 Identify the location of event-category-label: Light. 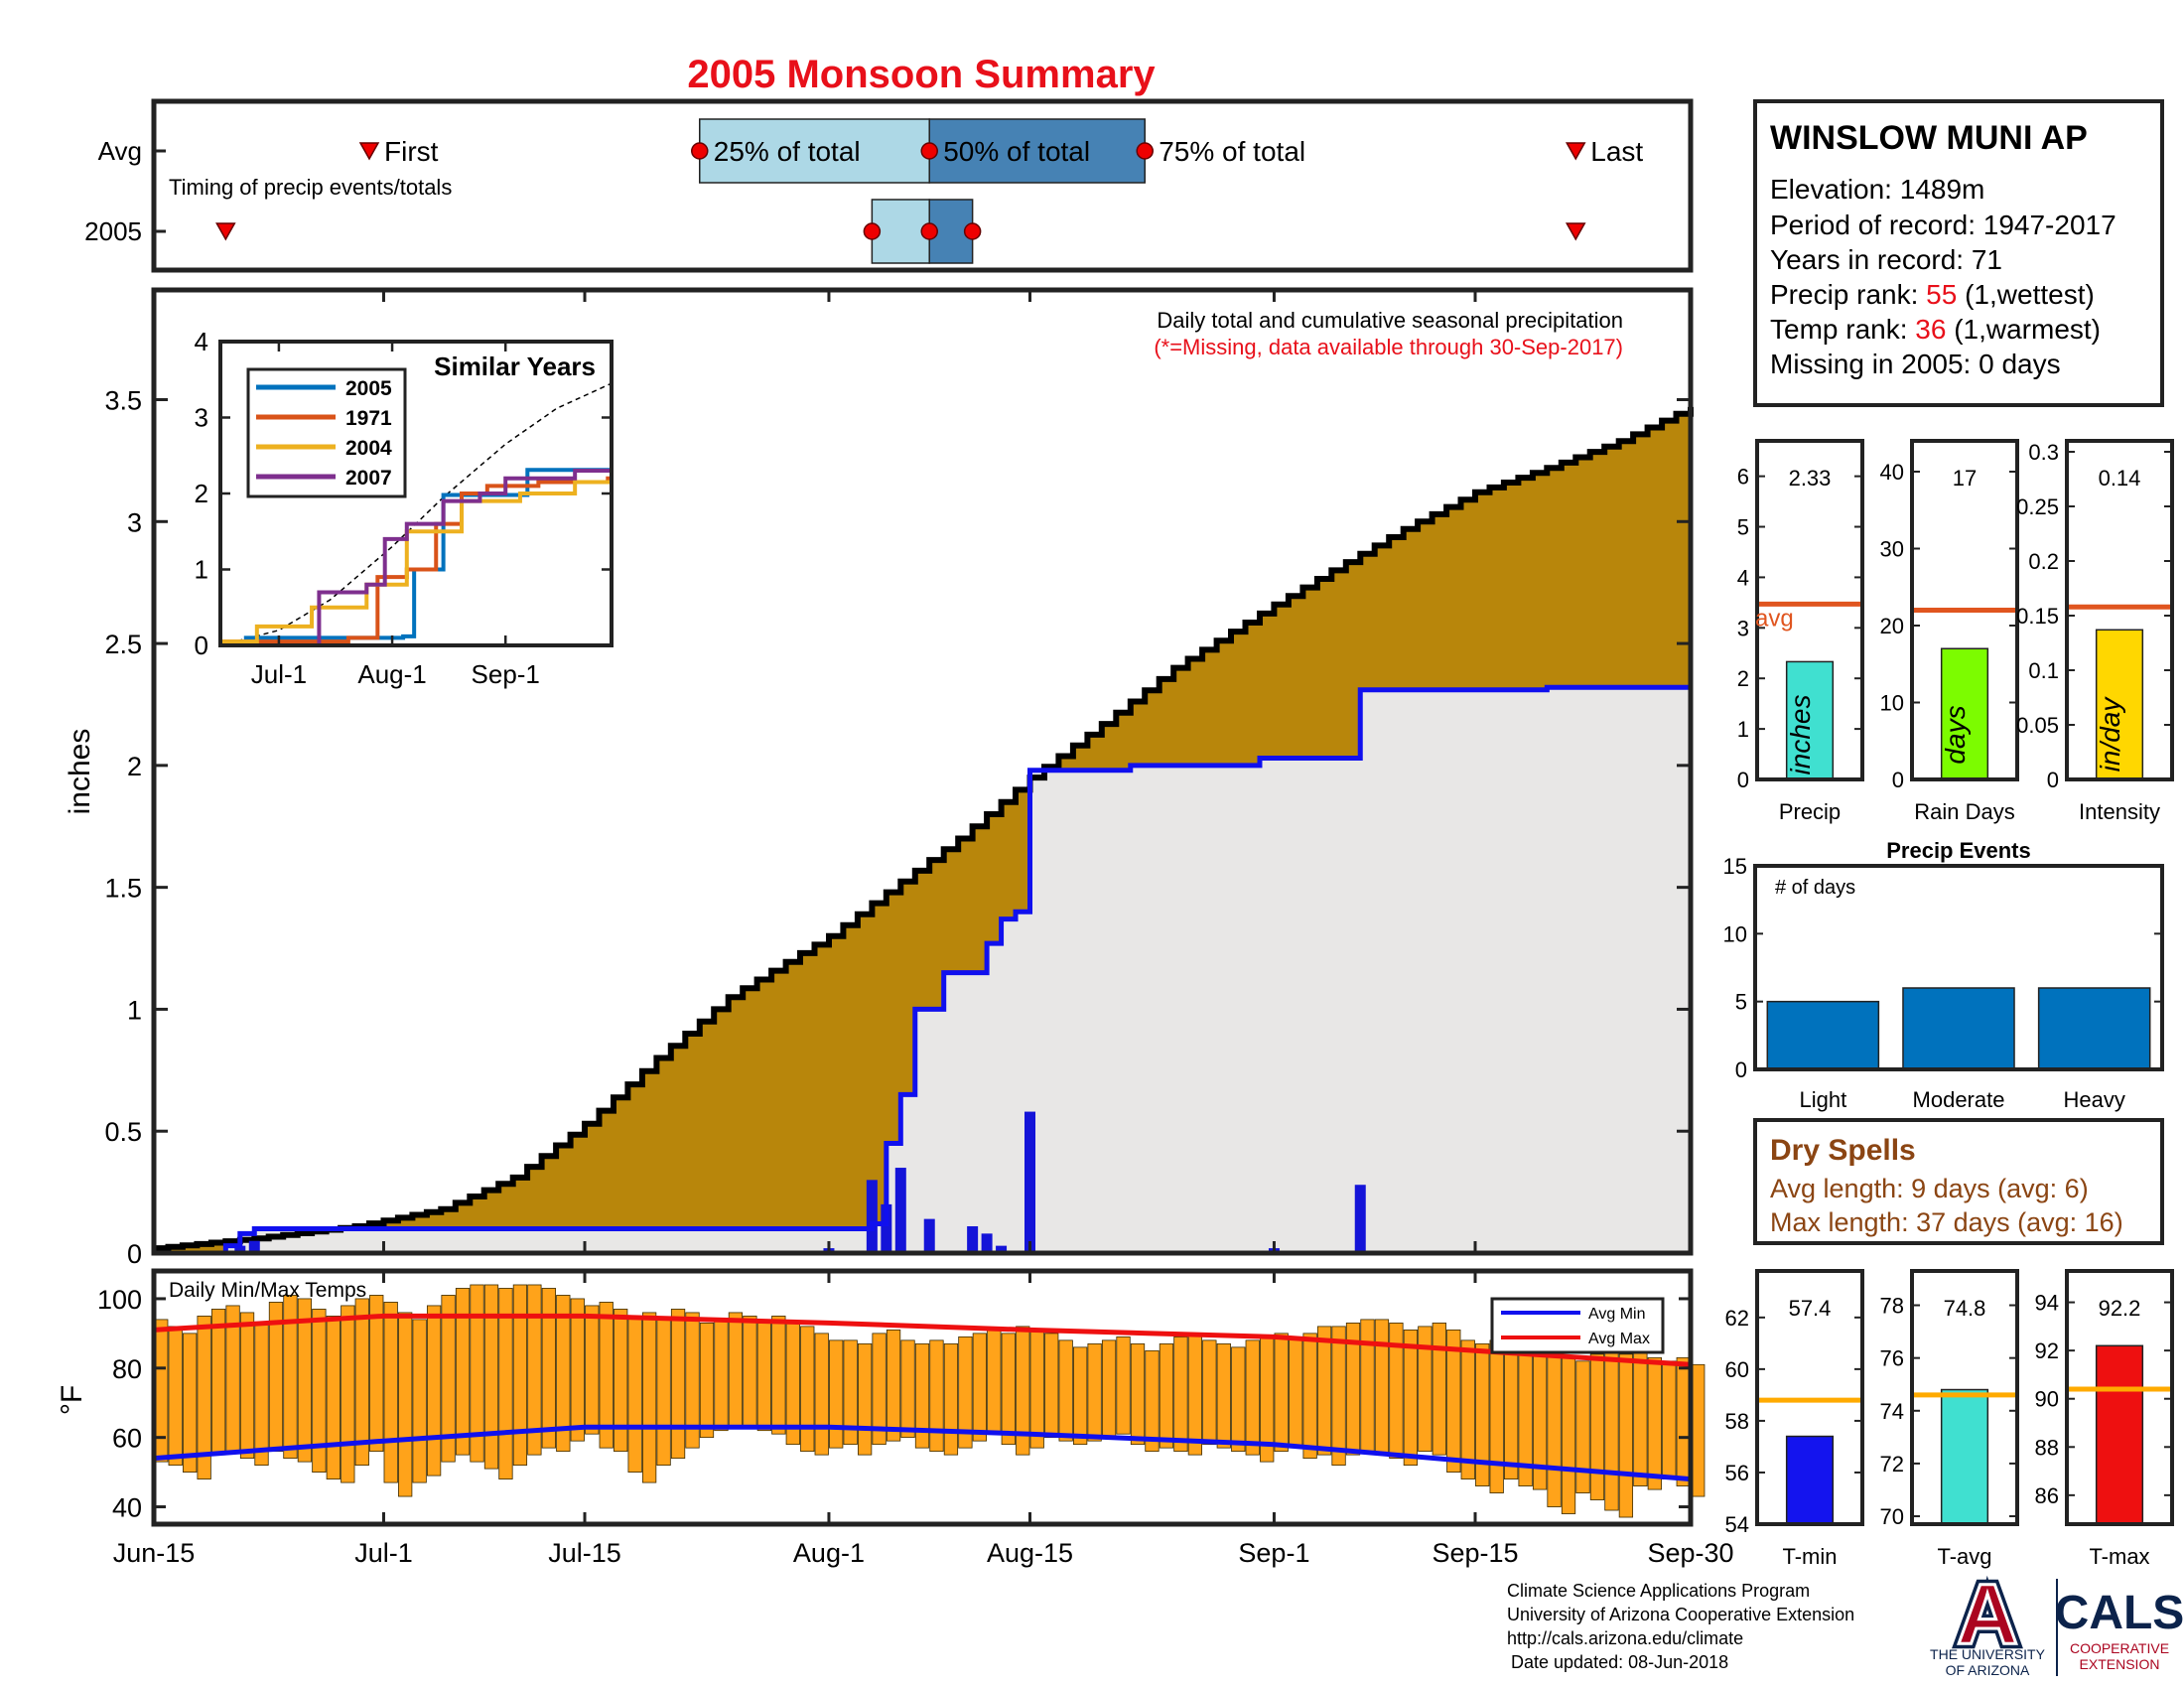
(1822, 1099).